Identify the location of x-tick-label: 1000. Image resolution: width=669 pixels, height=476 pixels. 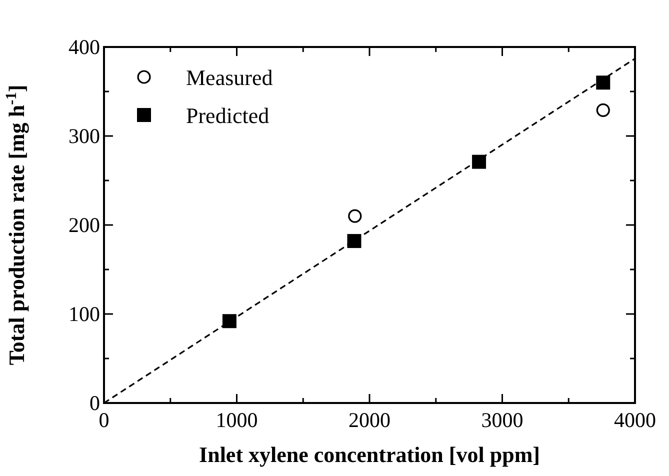
(237, 420).